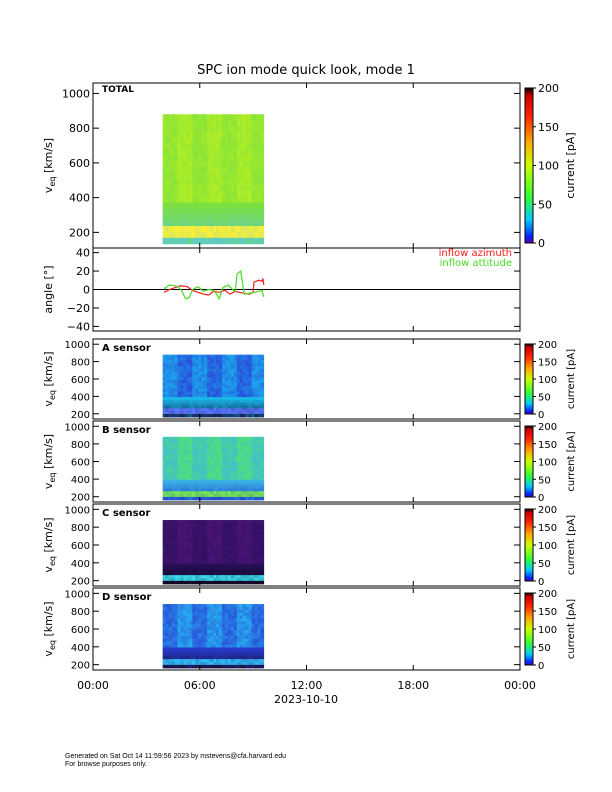 This screenshot has height=792, width=612. I want to click on y-tick-label: 200, so click(79, 232).